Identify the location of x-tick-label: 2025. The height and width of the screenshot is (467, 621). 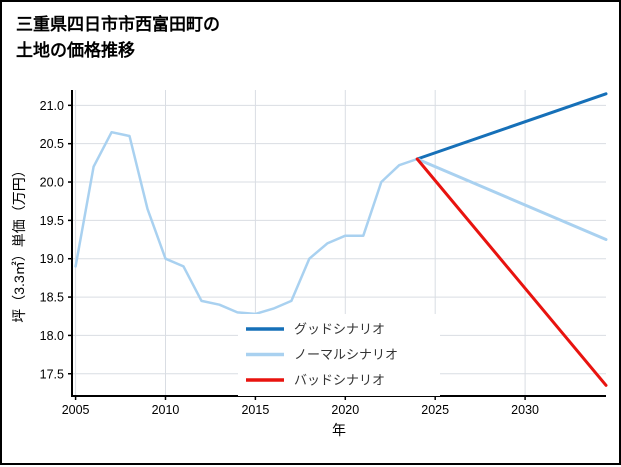
(435, 410).